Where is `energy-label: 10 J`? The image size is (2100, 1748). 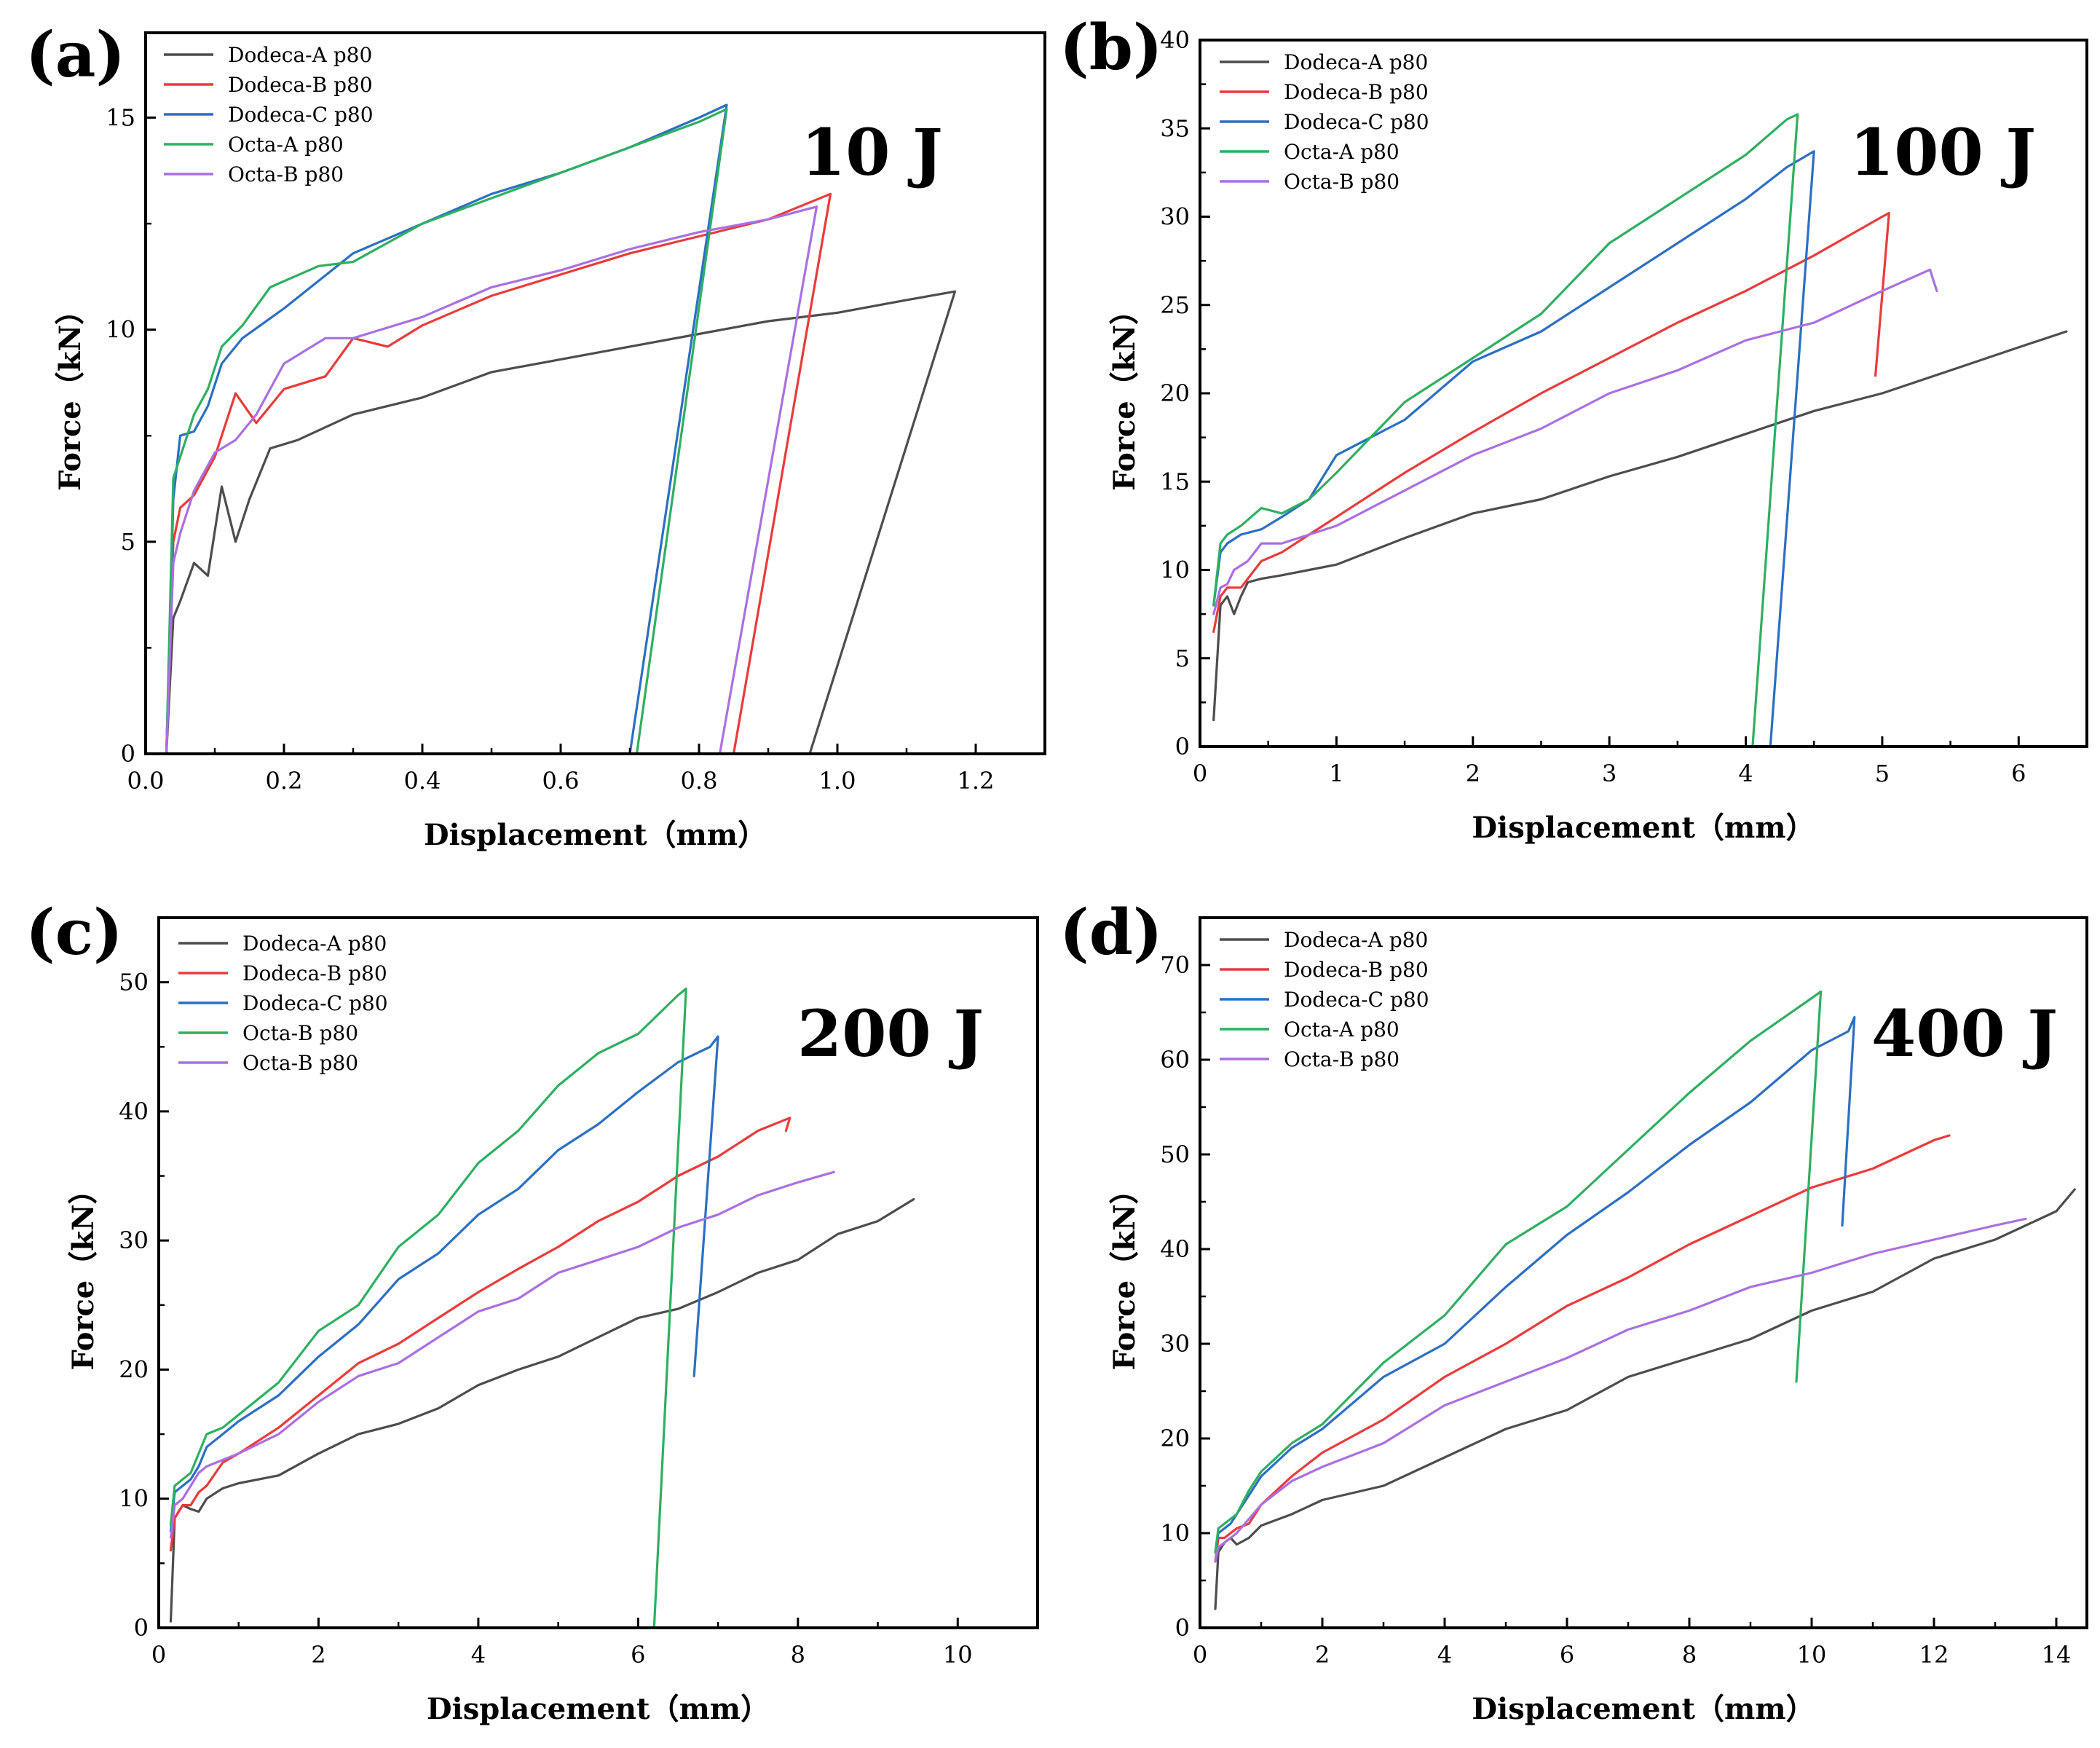 energy-label: 10 J is located at coordinates (872, 152).